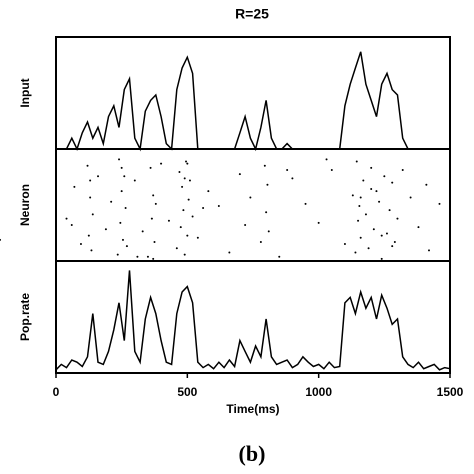 The width and height of the screenshot is (474, 474). Describe the element at coordinates (25, 205) in the screenshot. I see `y-axis-label: Neuron` at that location.